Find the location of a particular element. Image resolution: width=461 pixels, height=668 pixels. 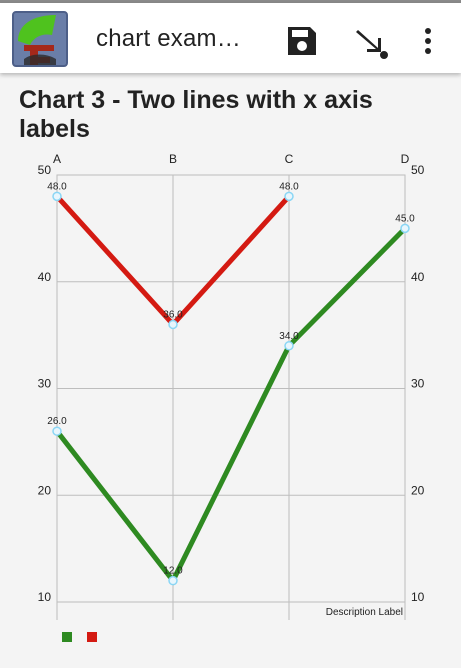

export-button is located at coordinates (370, 41).